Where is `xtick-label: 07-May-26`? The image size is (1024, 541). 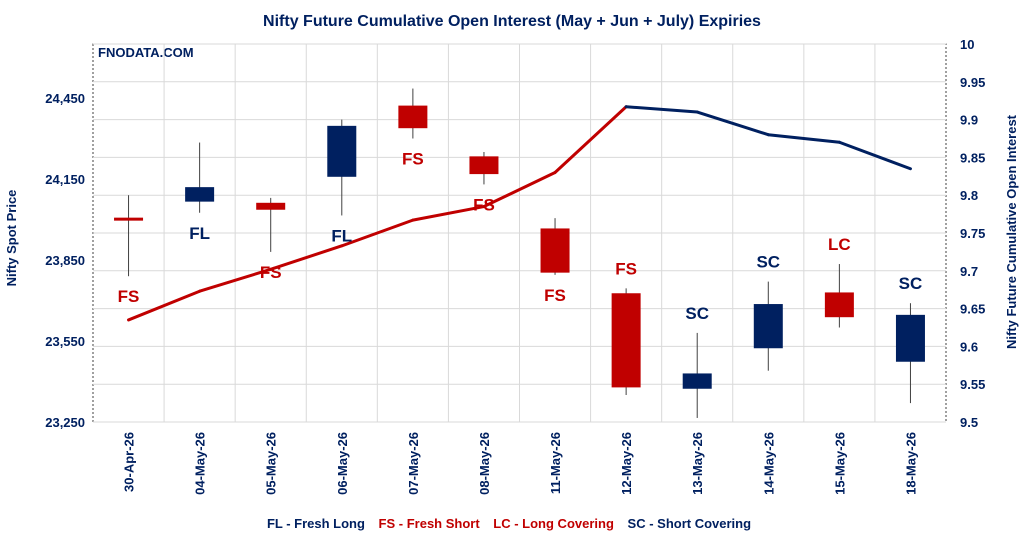
xtick-label: 07-May-26 is located at coordinates (413, 463).